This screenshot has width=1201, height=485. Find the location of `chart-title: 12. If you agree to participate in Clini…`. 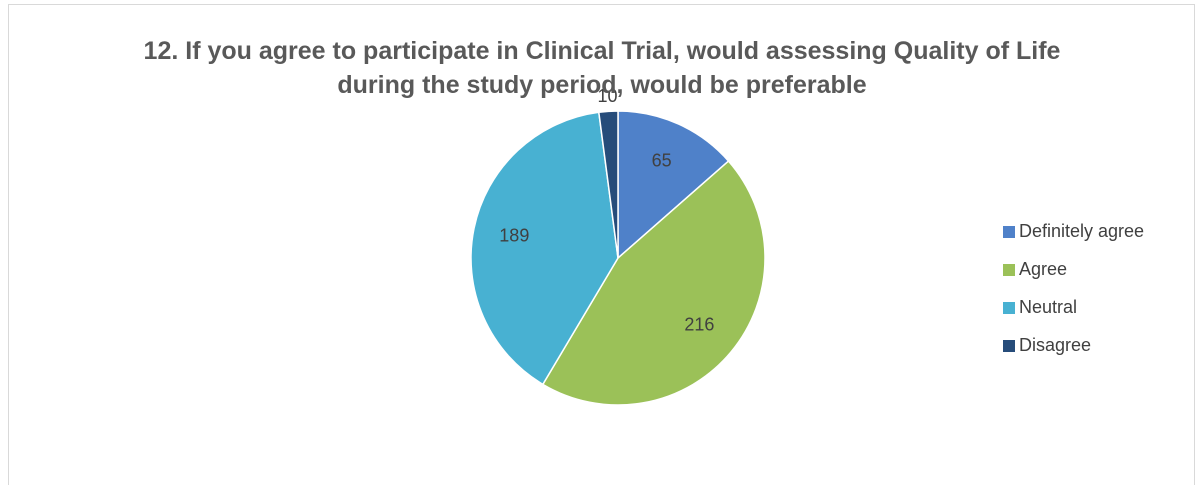

chart-title: 12. If you agree to participate in Clini… is located at coordinates (602, 68).